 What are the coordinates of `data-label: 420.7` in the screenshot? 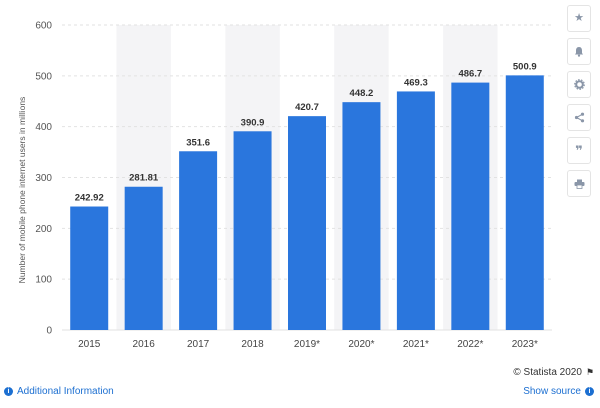 It's located at (307, 107).